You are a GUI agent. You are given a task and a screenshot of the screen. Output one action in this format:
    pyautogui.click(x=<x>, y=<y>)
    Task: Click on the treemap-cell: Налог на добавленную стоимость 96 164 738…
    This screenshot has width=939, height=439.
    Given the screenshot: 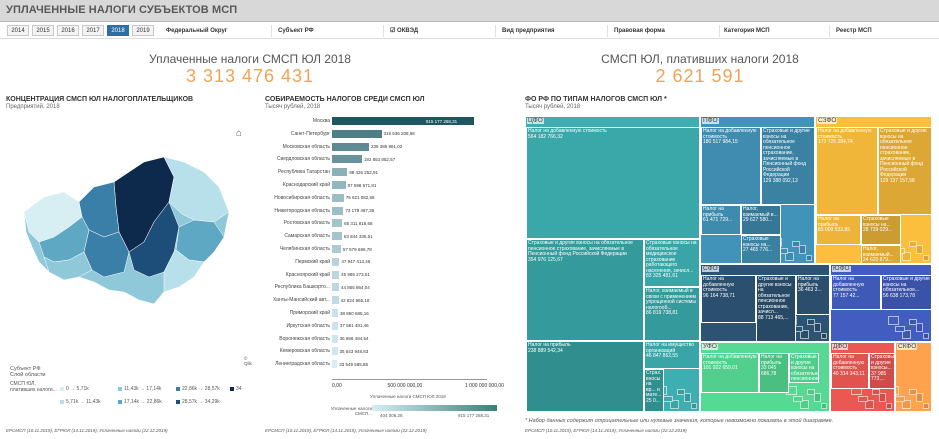 What is the action you would take?
    pyautogui.click(x=728, y=299)
    